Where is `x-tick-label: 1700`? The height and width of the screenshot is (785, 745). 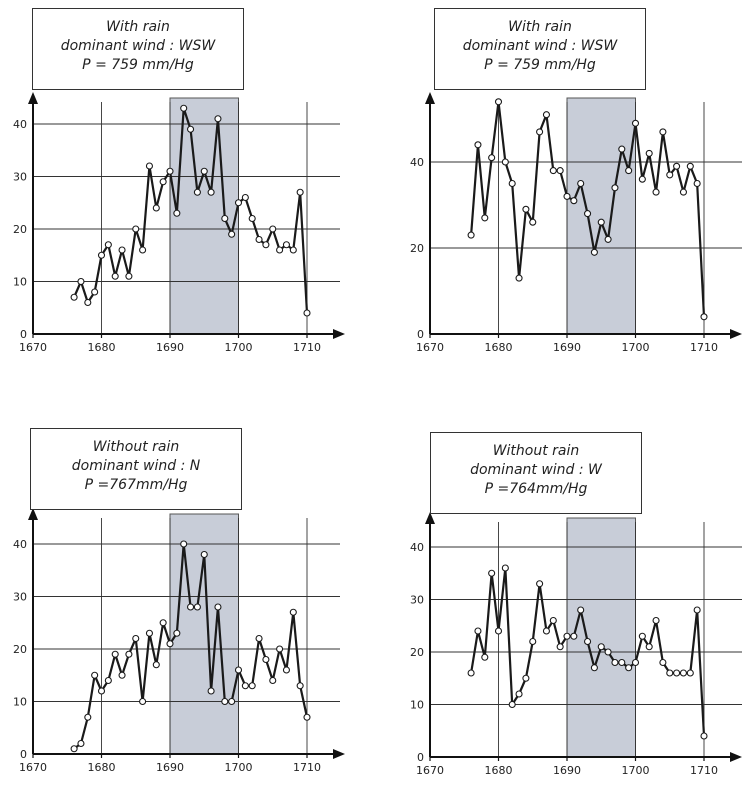 x-tick-label: 1700 is located at coordinates (636, 347).